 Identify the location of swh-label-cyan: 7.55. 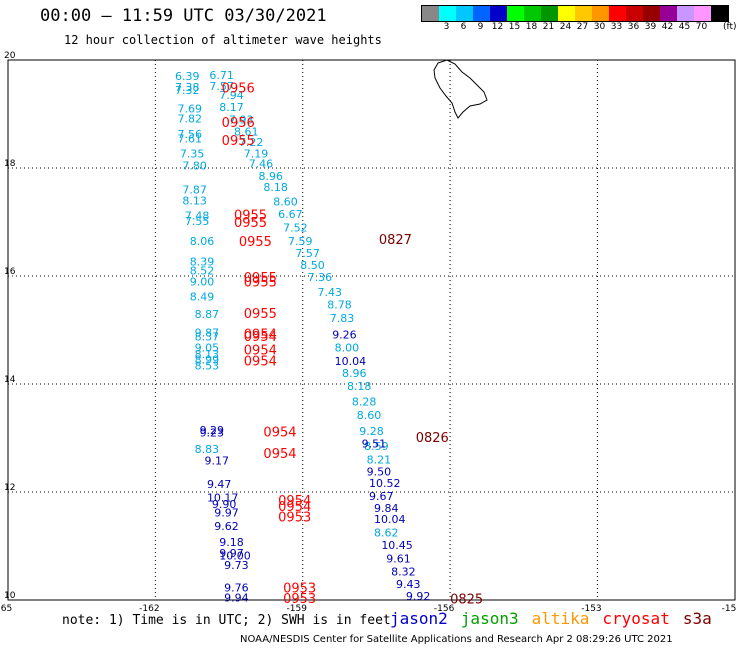
(197, 221).